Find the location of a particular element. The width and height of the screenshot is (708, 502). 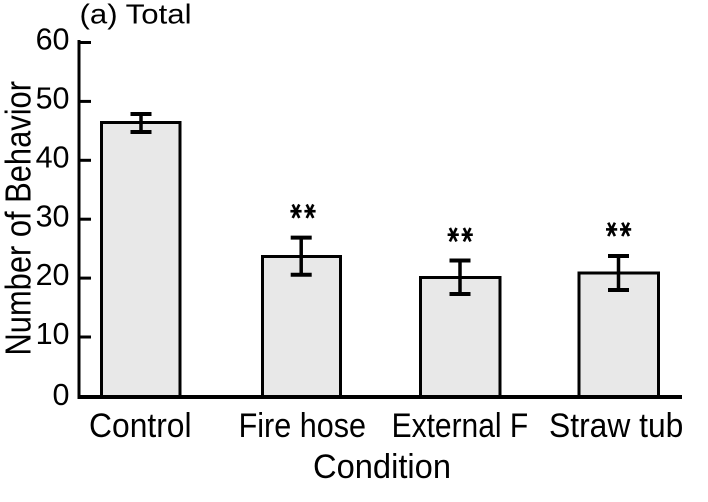

svg-text: (a) Total is located at coordinates (136, 15).